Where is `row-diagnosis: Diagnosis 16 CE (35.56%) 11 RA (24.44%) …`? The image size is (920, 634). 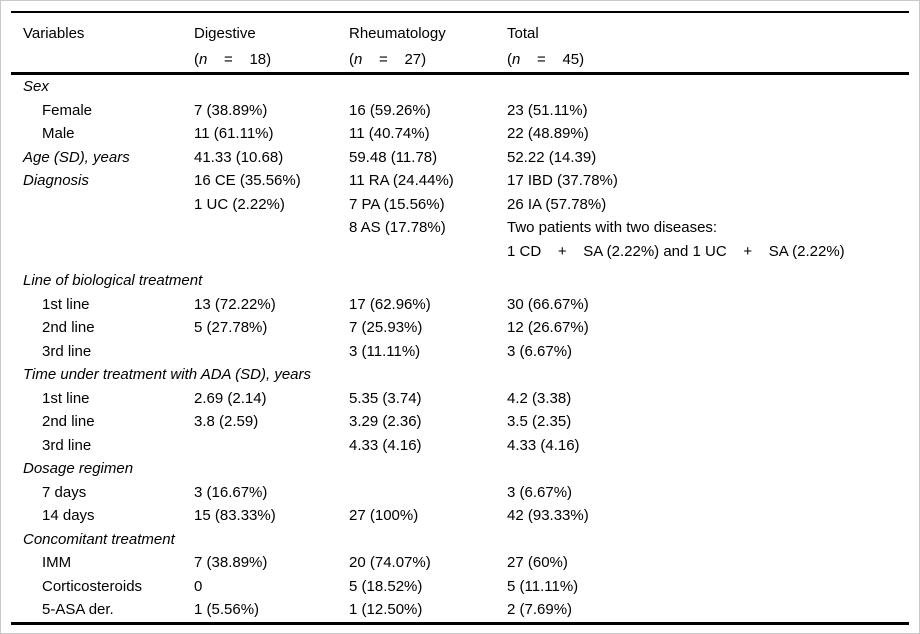 row-diagnosis: Diagnosis 16 CE (35.56%) 11 RA (24.44%) … is located at coordinates (466, 181).